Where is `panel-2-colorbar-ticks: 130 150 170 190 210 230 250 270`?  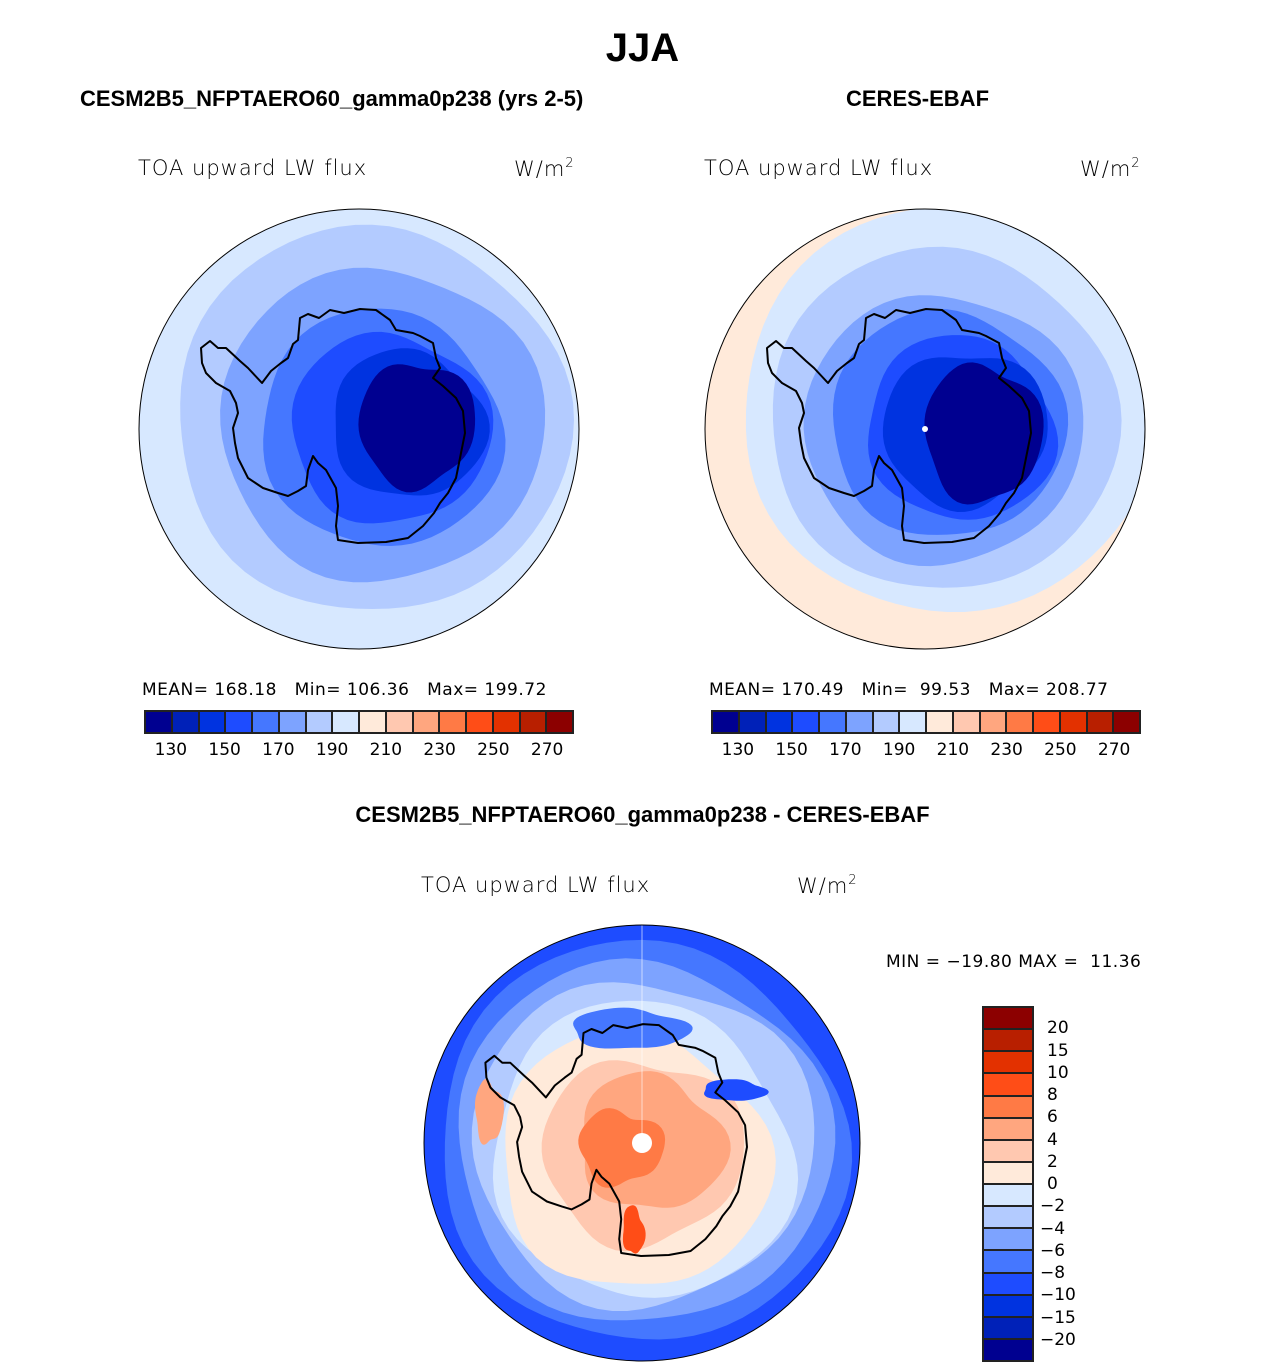 panel-2-colorbar-ticks: 130 150 170 190 210 230 250 270 is located at coordinates (926, 751).